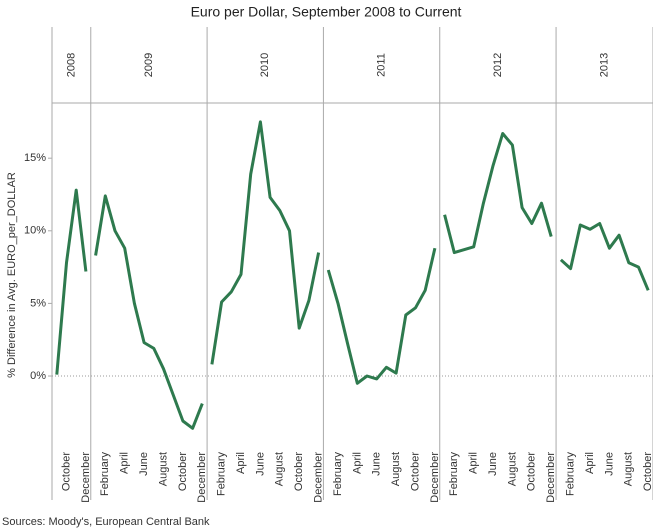  I want to click on year-label: 2008, so click(71, 65).